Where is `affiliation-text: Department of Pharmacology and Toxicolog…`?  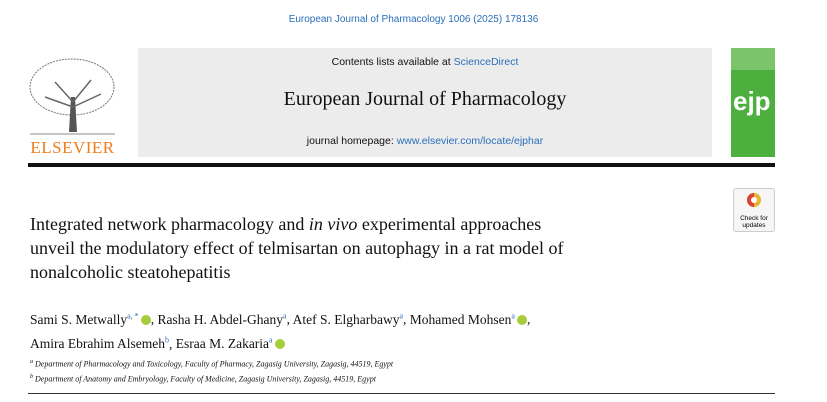
affiliation-text: Department of Pharmacology and Toxicolog… is located at coordinates (214, 364).